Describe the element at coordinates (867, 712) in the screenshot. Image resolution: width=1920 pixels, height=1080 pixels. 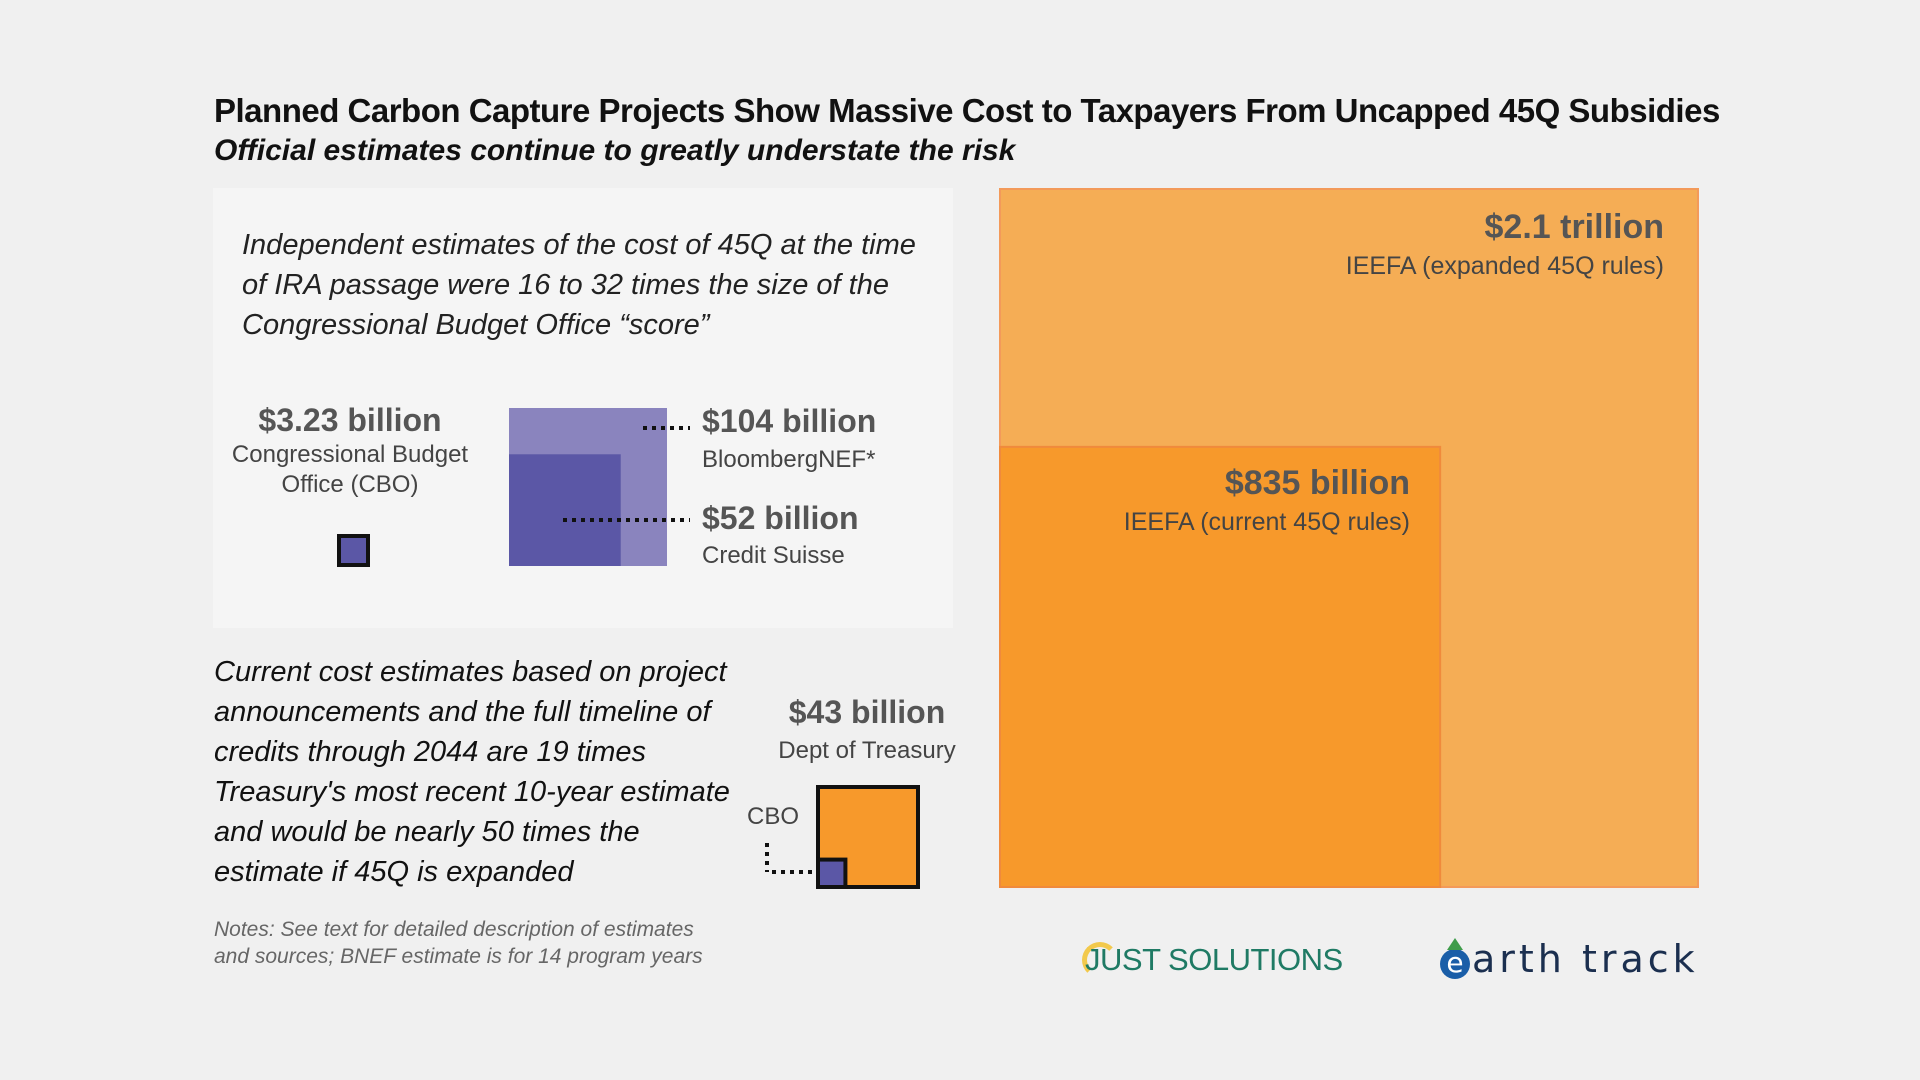
I see `treasury-value: $43 billion` at that location.